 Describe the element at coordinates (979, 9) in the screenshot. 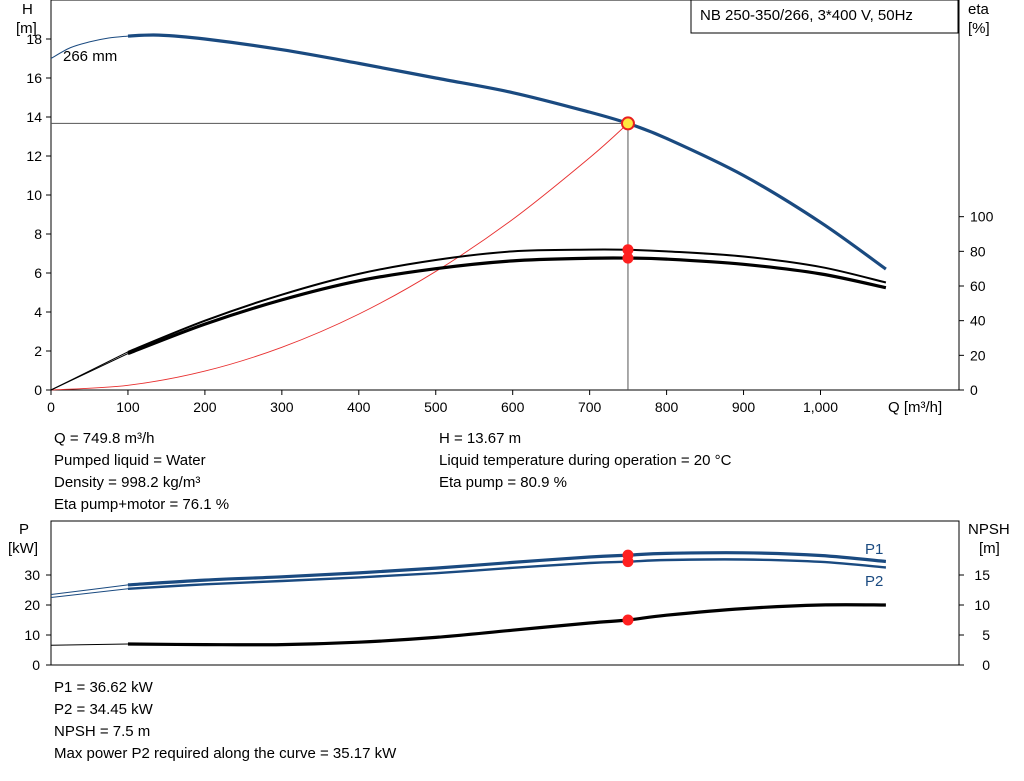

I see `y-right-label-top: eta` at that location.